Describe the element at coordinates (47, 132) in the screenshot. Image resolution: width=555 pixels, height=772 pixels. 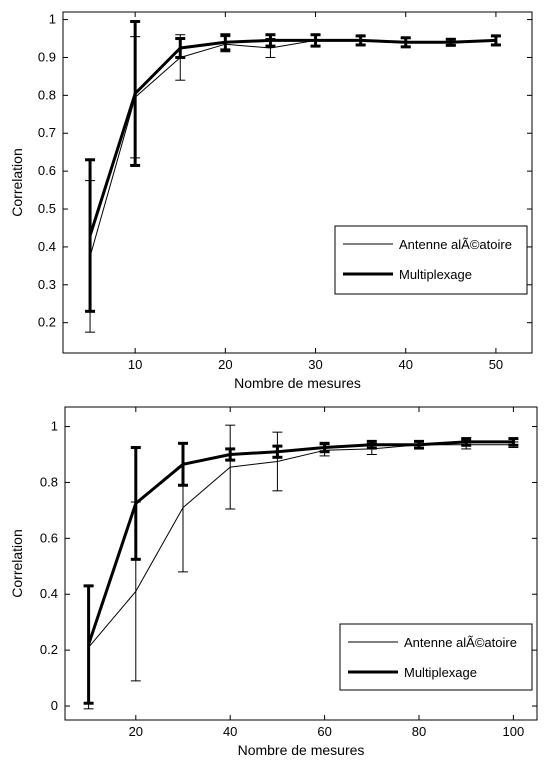
I see `y-tick-label: 0.7` at that location.